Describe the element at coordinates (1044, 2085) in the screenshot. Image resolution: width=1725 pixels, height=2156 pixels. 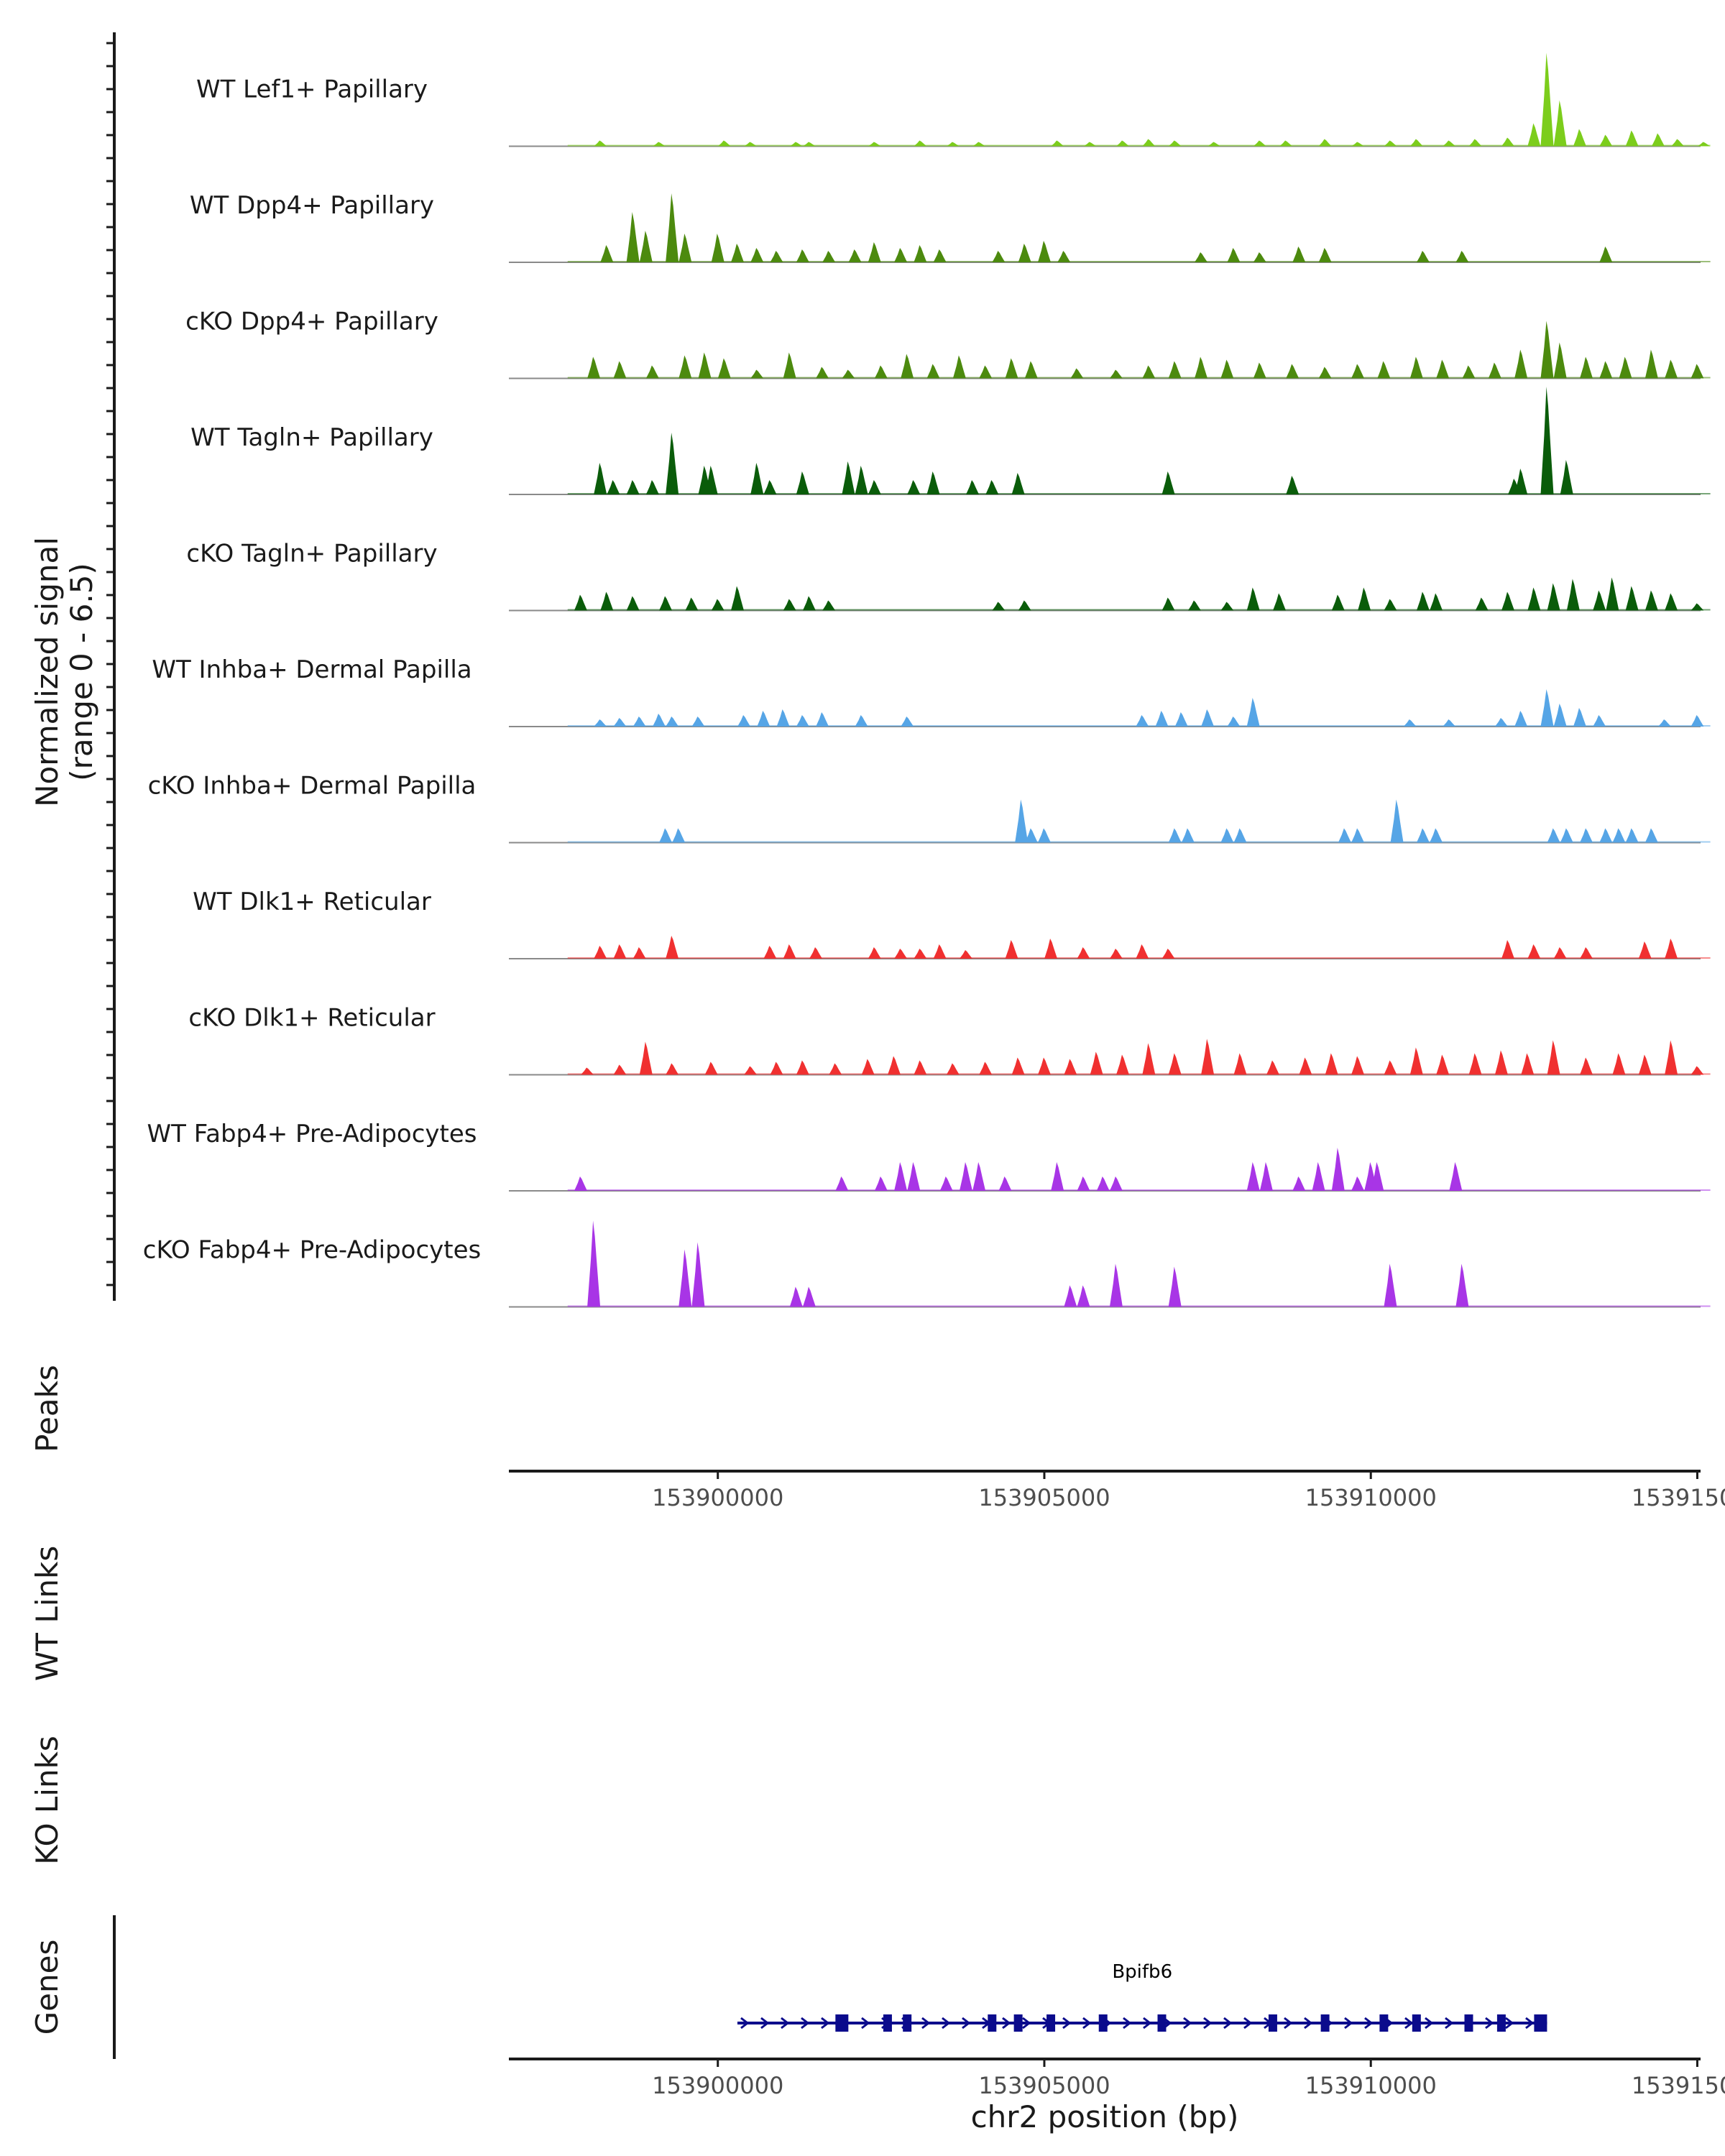
I see `x-tick-label: 153905000` at that location.